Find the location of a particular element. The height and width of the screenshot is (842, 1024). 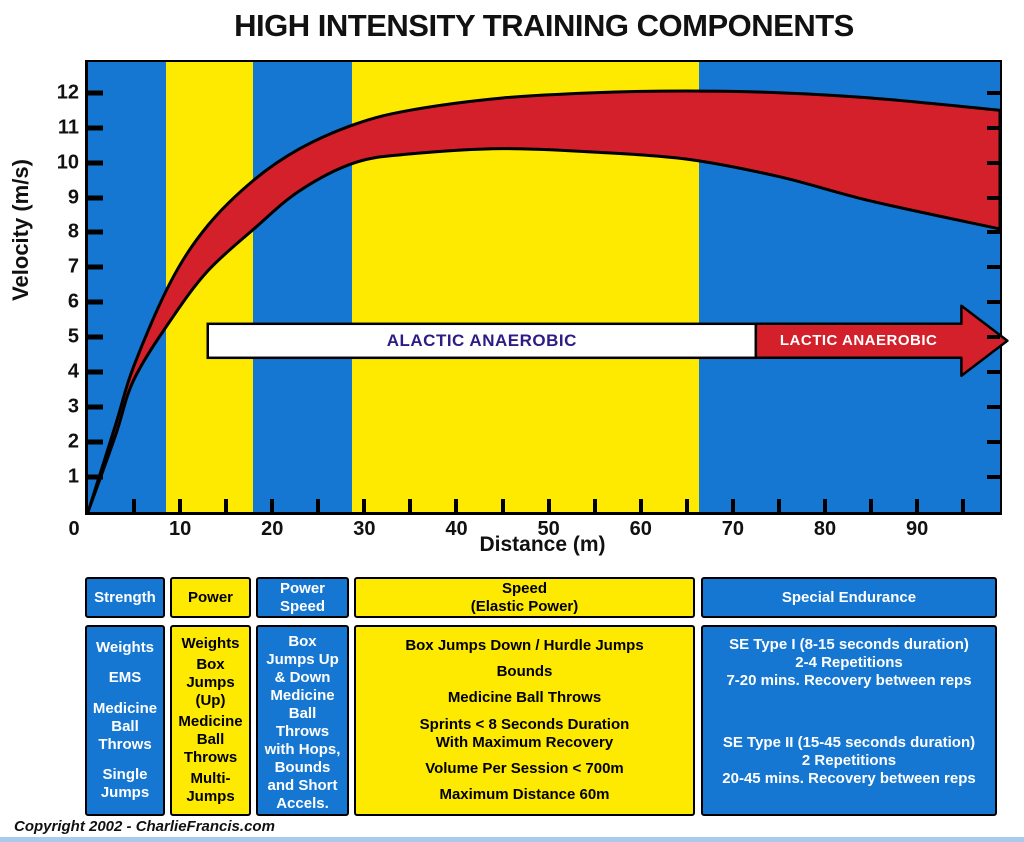

table-header-power-speed: Power Speed is located at coordinates (302, 597).